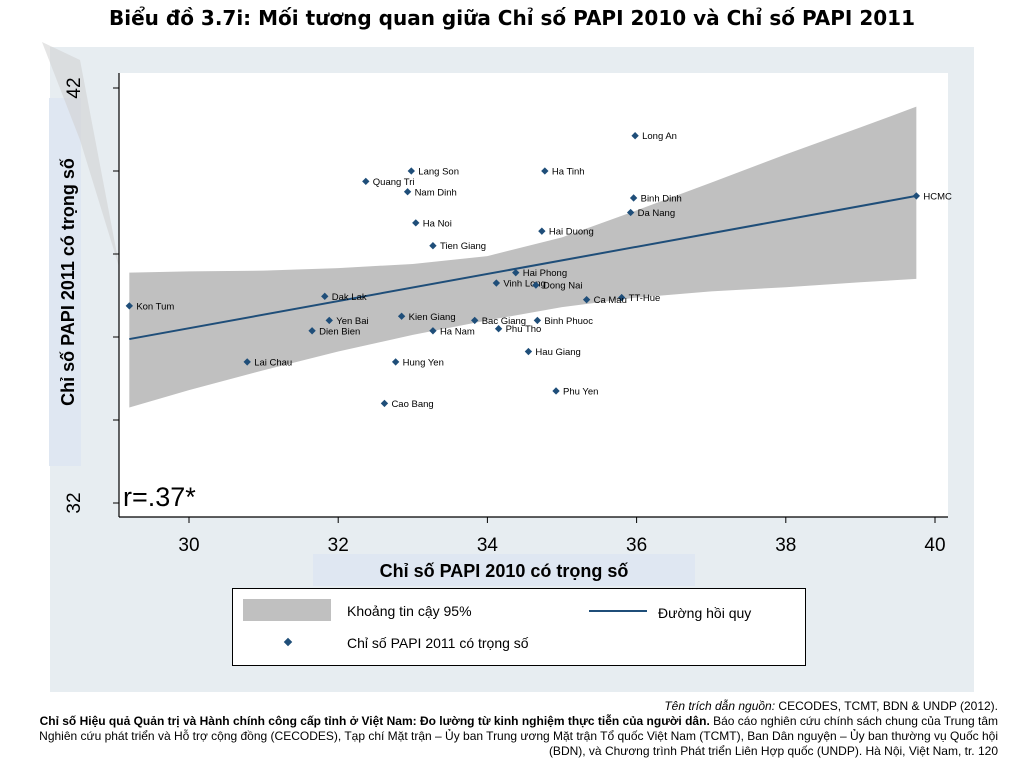  What do you see at coordinates (159, 497) in the screenshot?
I see `correlation-annotation: r=.37*` at bounding box center [159, 497].